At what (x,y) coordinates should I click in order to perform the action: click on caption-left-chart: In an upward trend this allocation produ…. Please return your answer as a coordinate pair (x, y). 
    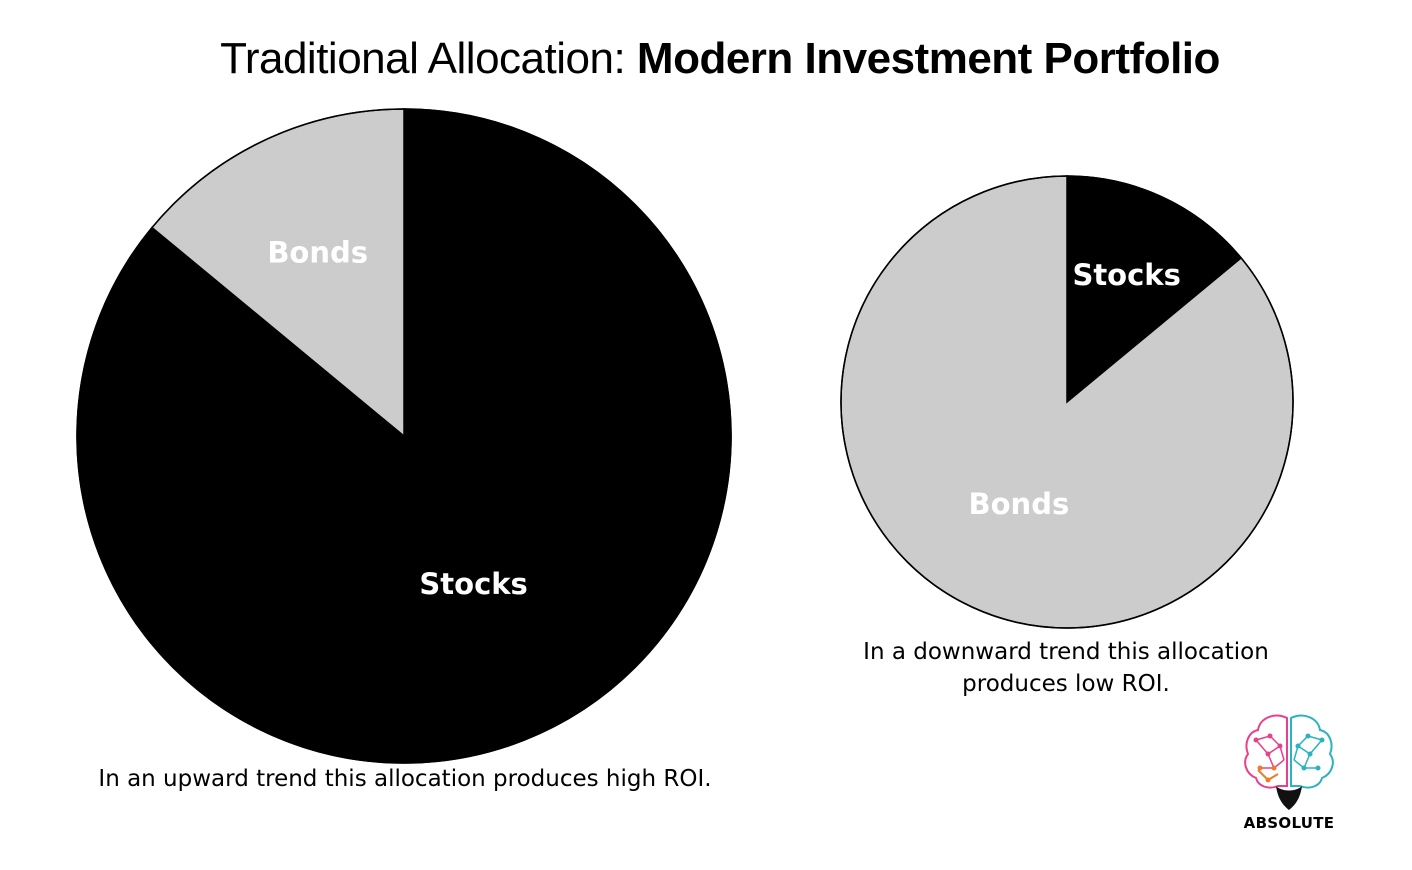
    Looking at the image, I should click on (405, 779).